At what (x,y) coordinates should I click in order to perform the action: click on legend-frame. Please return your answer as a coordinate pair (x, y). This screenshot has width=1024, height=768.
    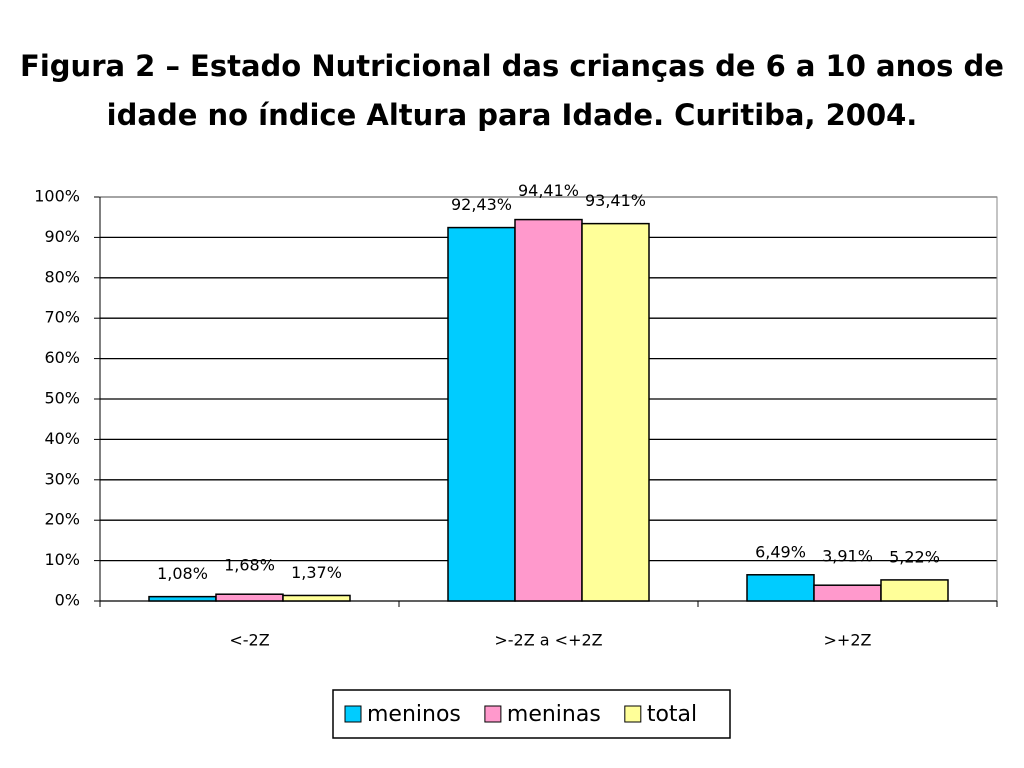
    Looking at the image, I should click on (531, 714).